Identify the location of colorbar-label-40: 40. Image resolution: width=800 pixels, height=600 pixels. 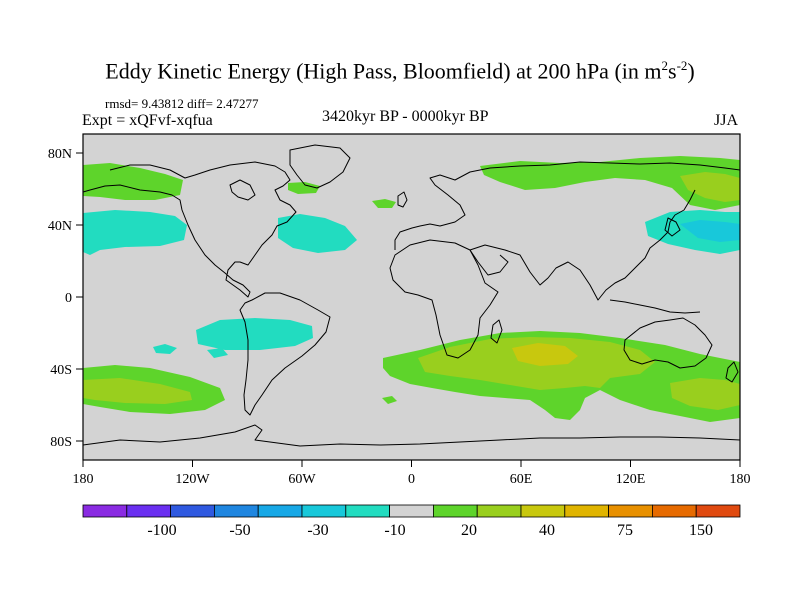
(547, 530).